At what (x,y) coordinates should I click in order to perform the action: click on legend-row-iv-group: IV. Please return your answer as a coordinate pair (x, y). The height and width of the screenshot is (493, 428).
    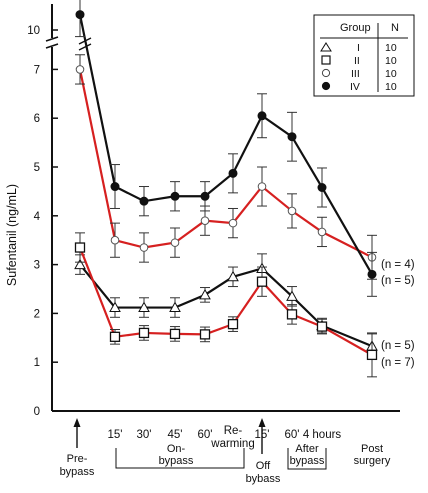
    Looking at the image, I should click on (355, 87).